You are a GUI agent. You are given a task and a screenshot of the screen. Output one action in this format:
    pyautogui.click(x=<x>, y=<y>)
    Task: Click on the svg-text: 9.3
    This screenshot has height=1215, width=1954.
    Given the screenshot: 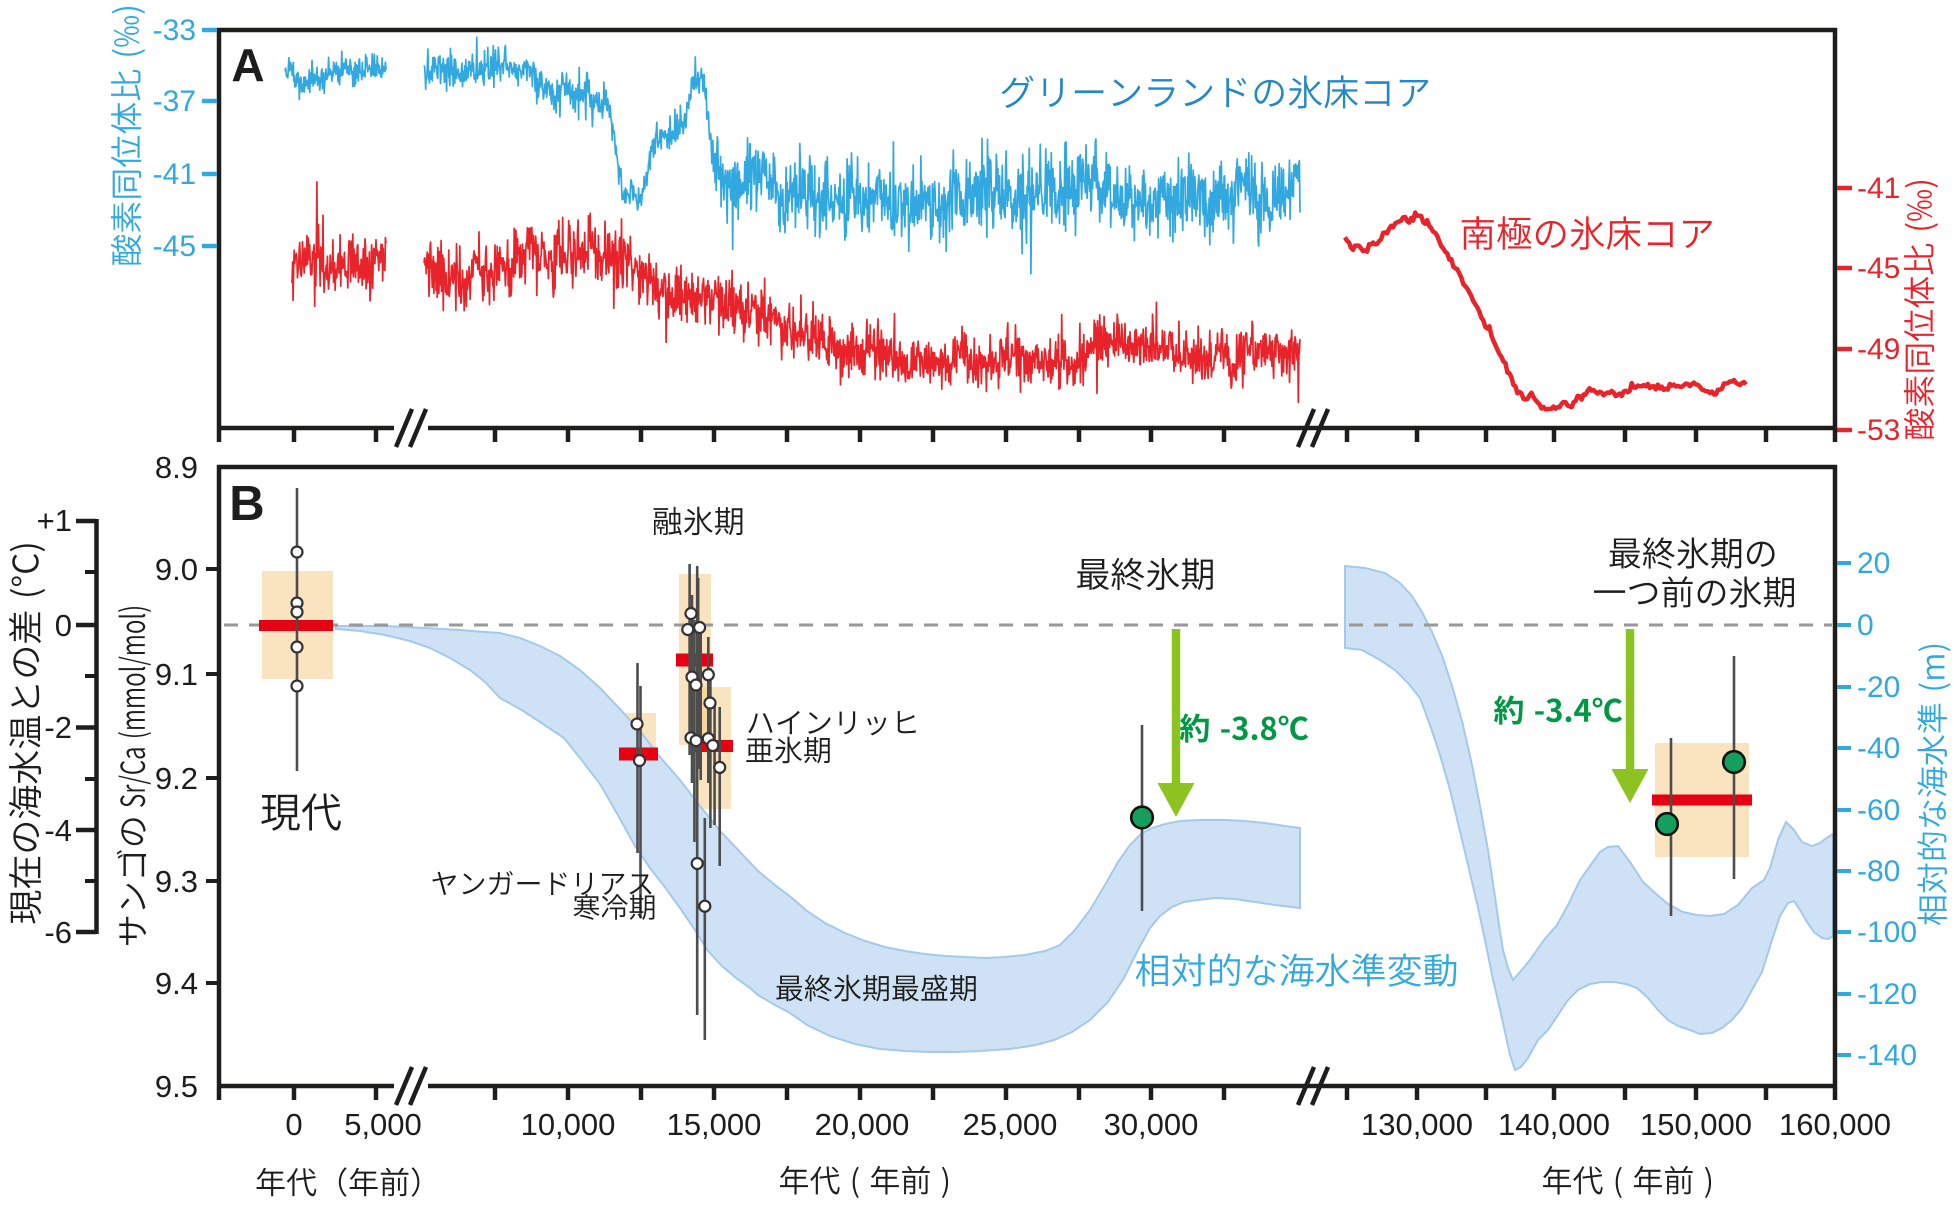 What is the action you would take?
    pyautogui.click(x=176, y=881)
    